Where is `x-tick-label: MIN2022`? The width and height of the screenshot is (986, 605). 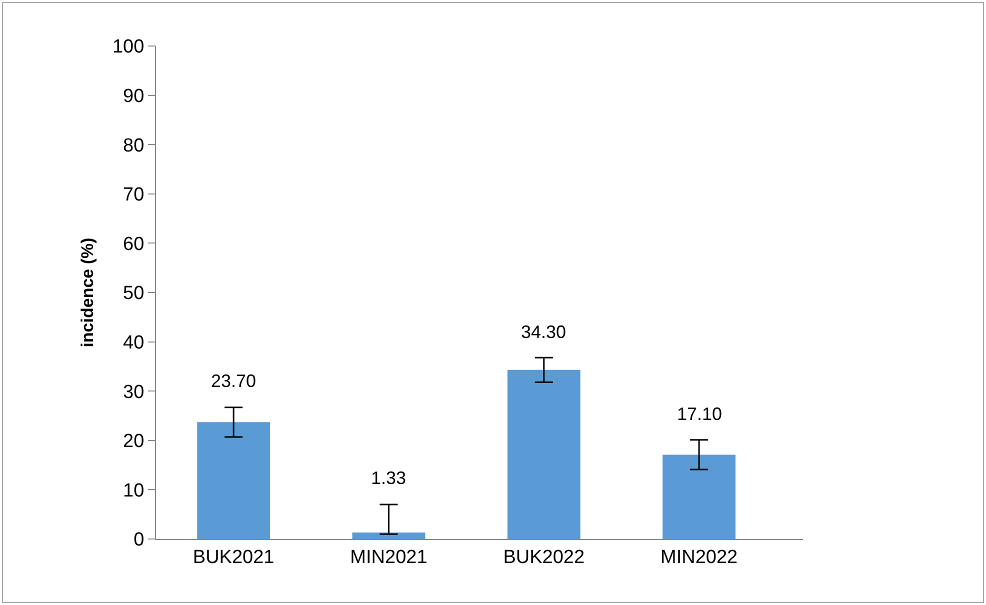 x-tick-label: MIN2022 is located at coordinates (699, 557).